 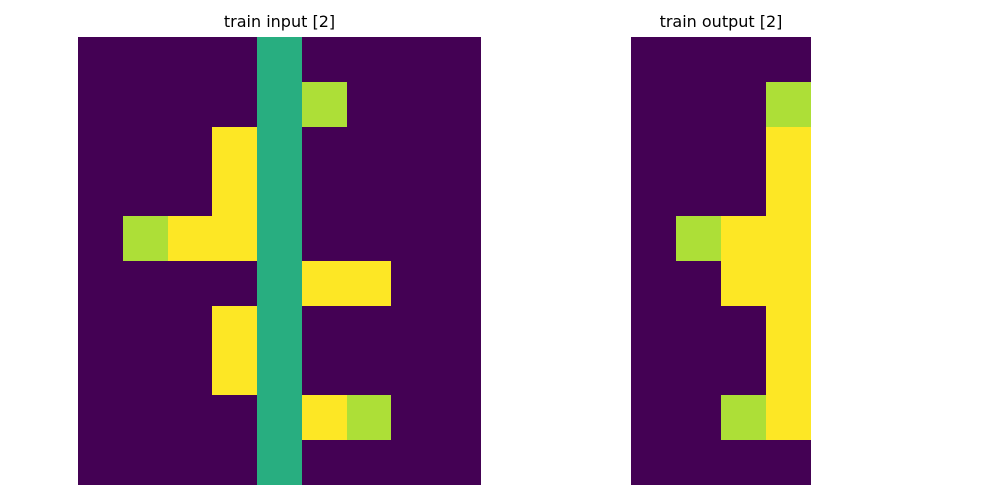 I want to click on output-cell-r0-c3, so click(x=788, y=59).